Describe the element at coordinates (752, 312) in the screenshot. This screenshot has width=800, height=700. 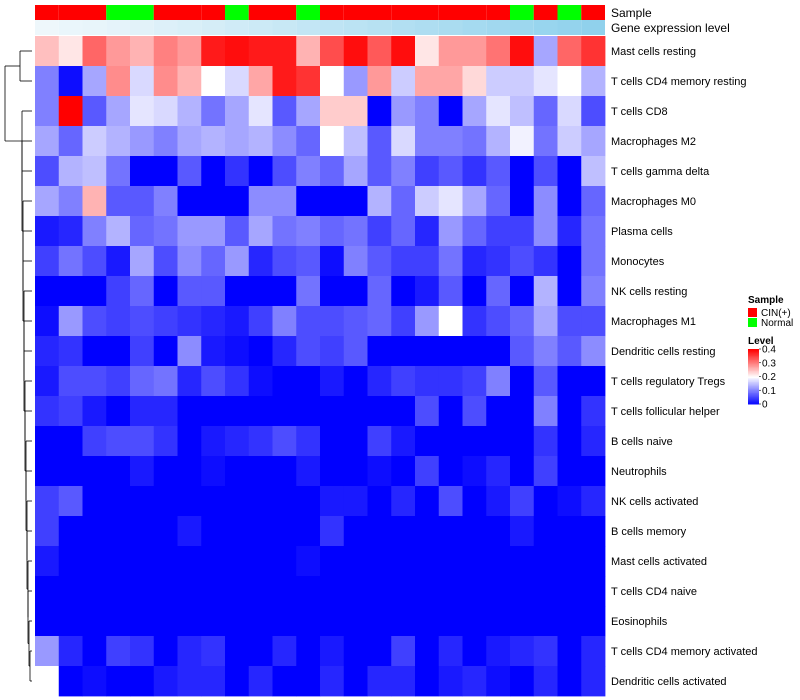
I see `legend-cin-swatch` at that location.